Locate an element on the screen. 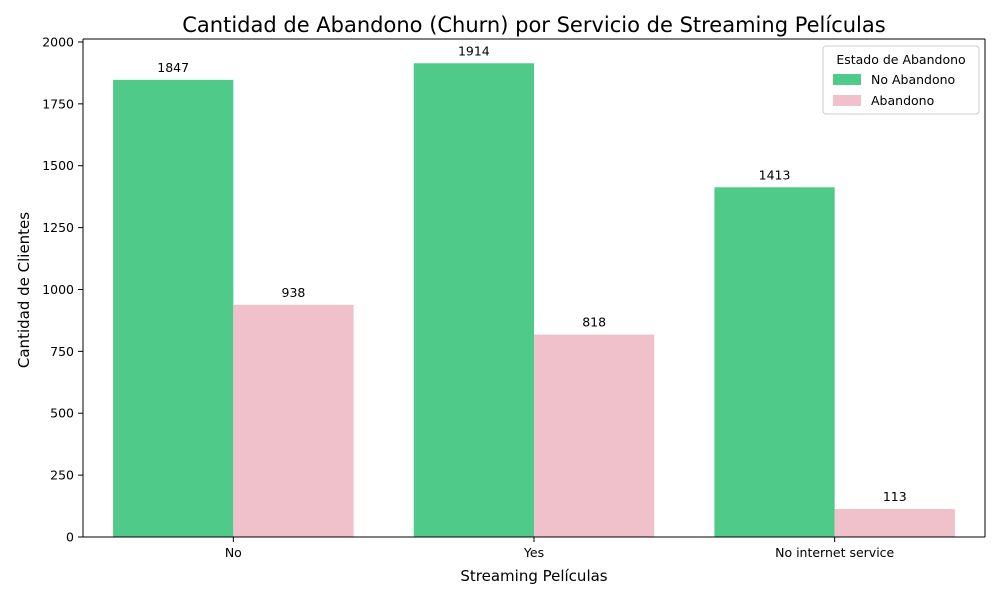 Image resolution: width=1000 pixels, height=600 pixels. value-label-1-1: 818 is located at coordinates (594, 322).